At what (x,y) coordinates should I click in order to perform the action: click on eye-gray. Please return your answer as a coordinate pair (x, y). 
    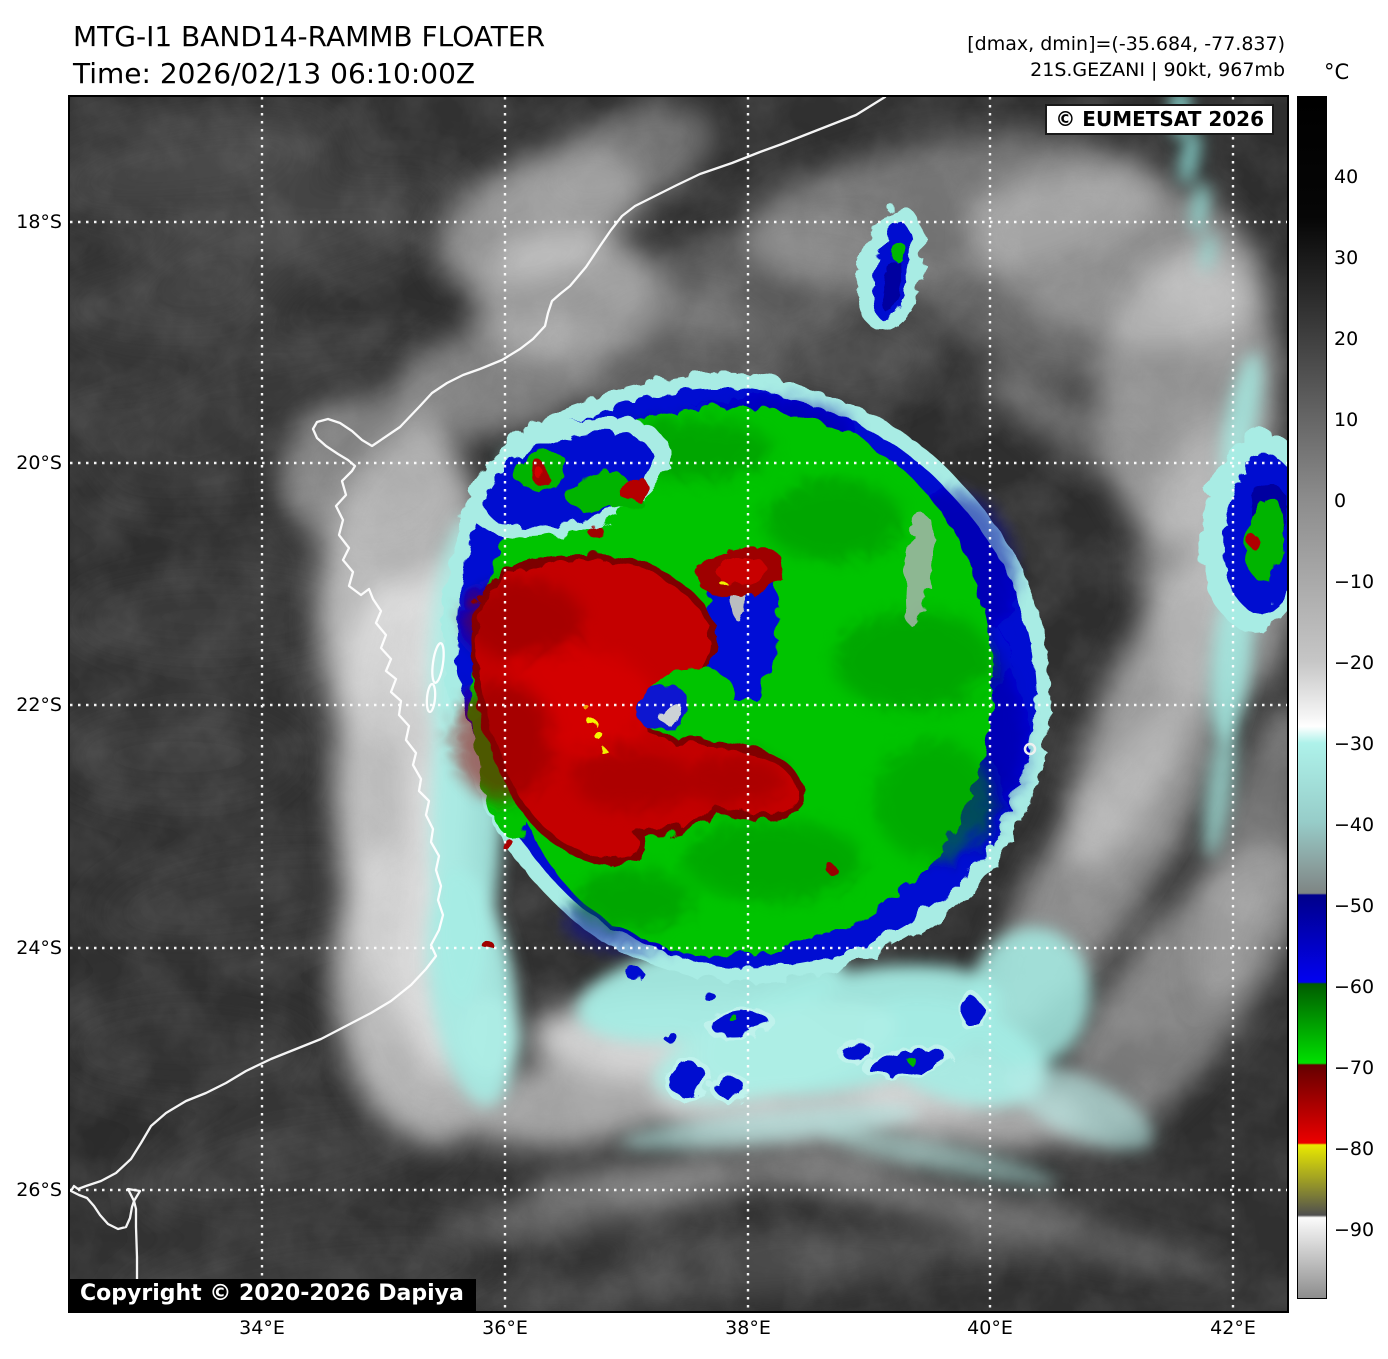
    Looking at the image, I should click on (668, 711).